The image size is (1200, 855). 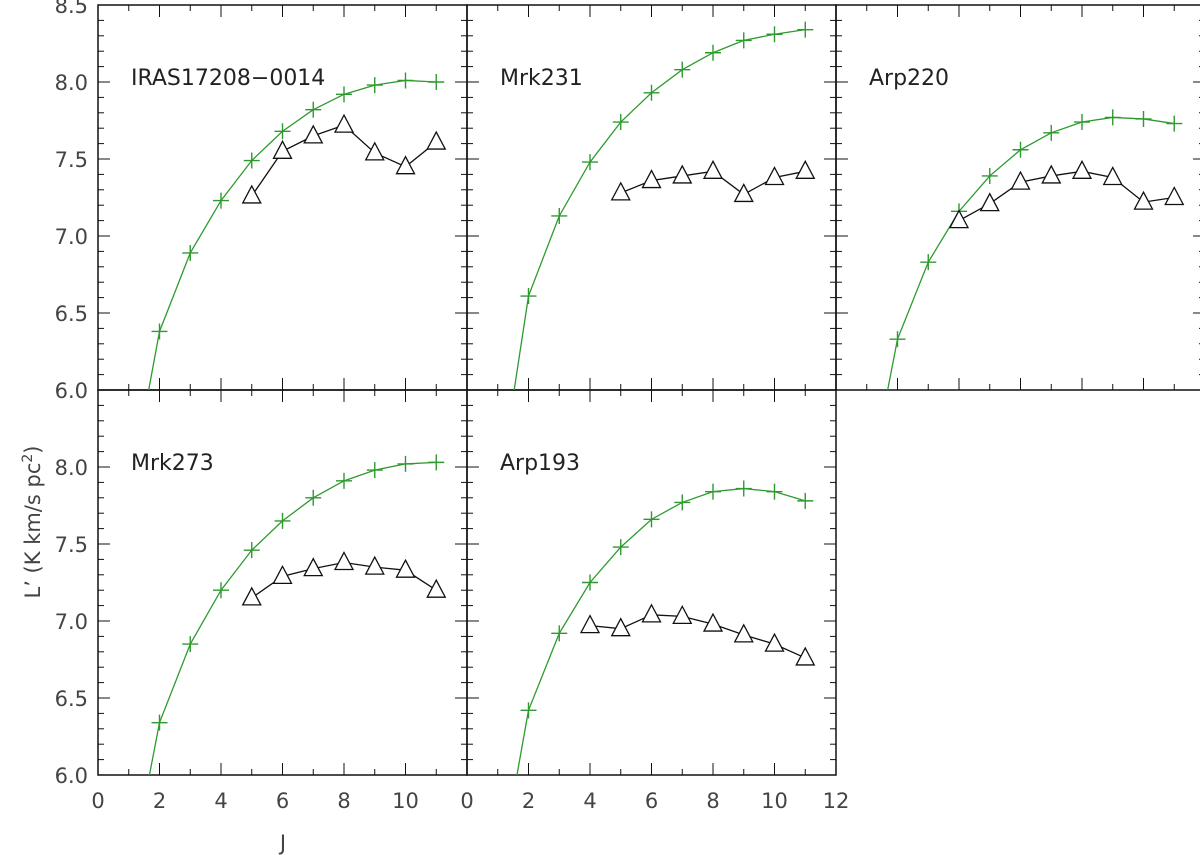 What do you see at coordinates (172, 463) in the screenshot?
I see `panel-label-4: Mrk273` at bounding box center [172, 463].